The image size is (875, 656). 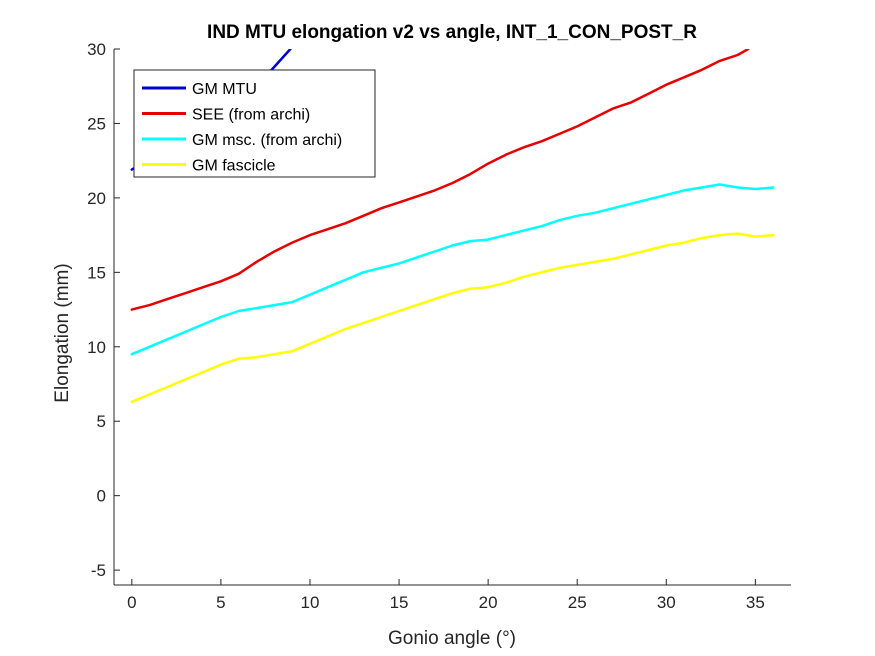 I want to click on y-tick-label: 20, so click(x=96, y=198).